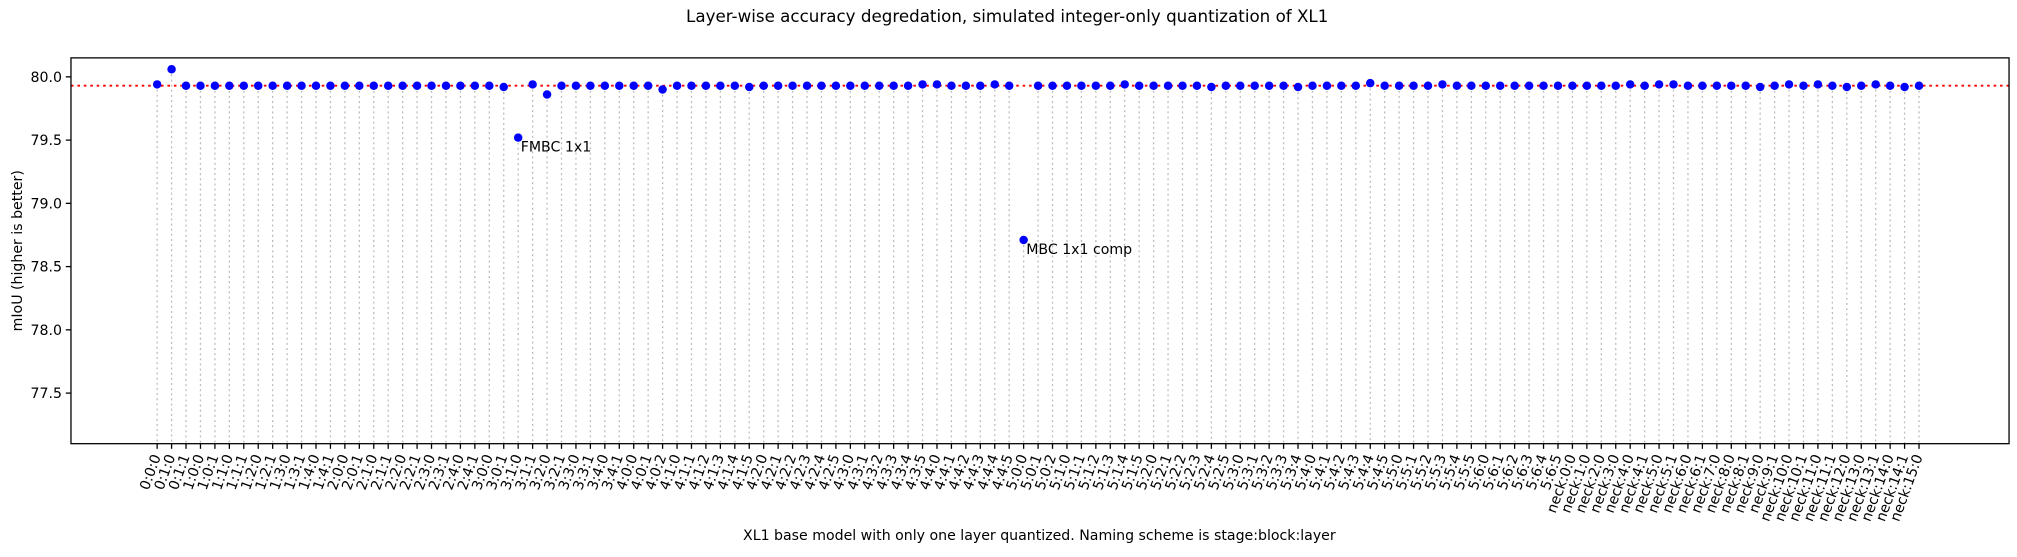 This screenshot has height=557, width=2017. Describe the element at coordinates (46, 394) in the screenshot. I see `y-tick-label: 77.5` at that location.